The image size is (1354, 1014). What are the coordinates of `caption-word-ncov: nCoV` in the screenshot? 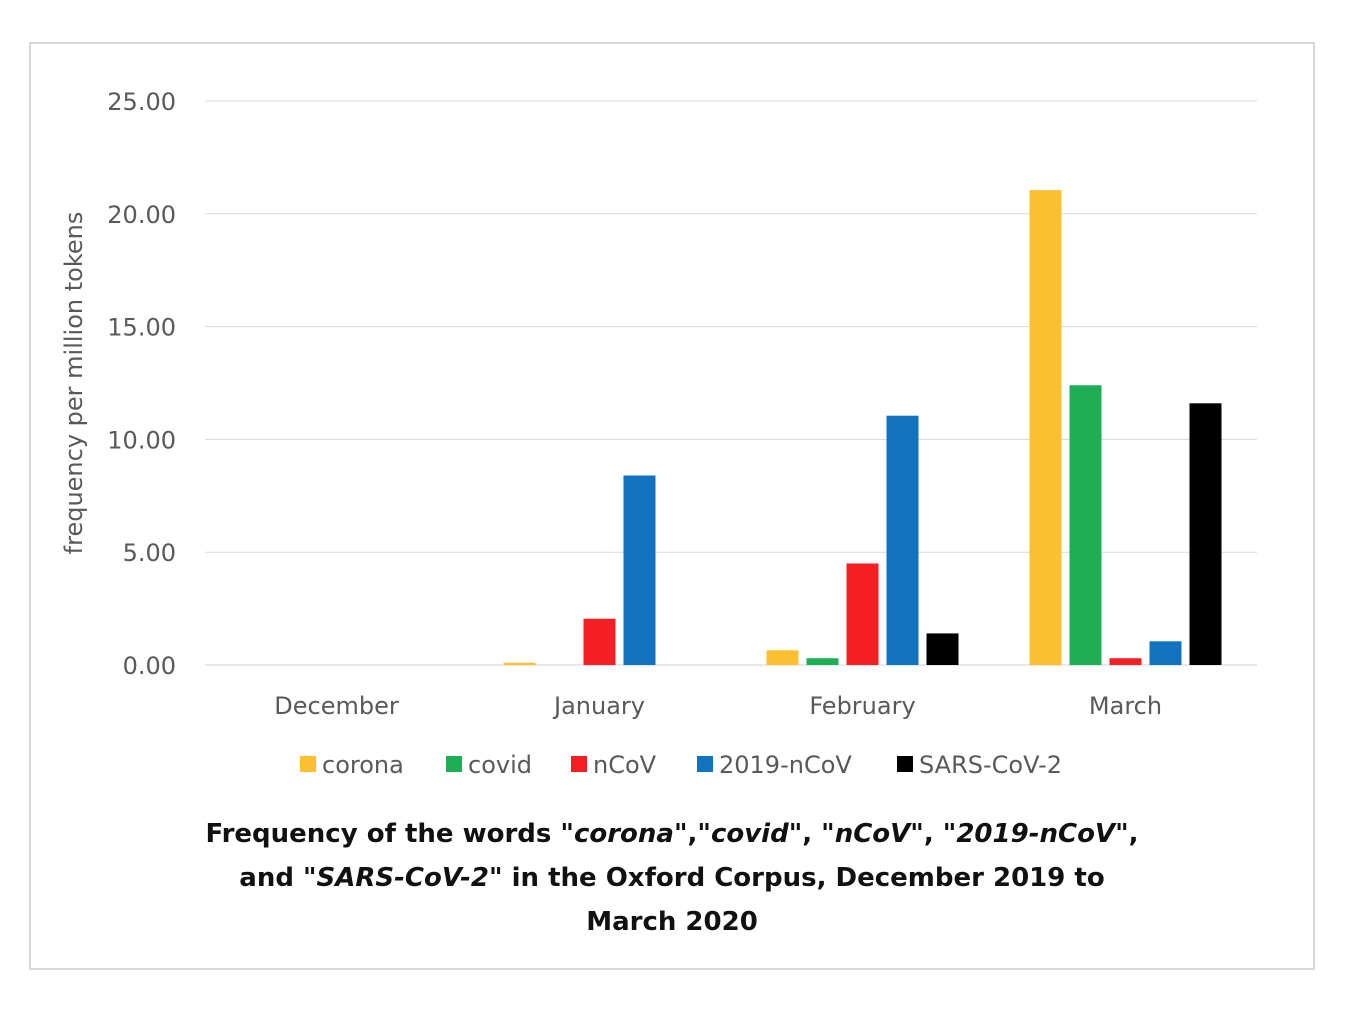 It's located at (872, 834).